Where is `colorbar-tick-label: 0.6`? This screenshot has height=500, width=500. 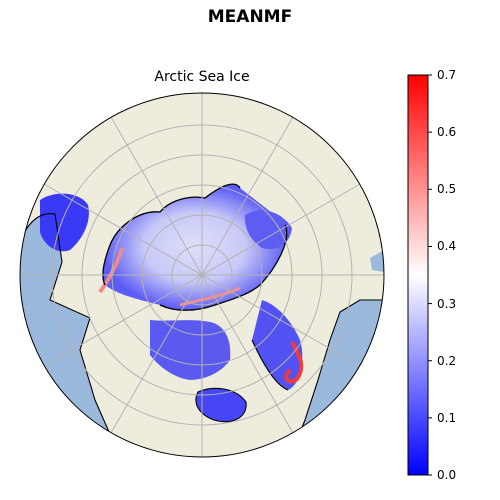
colorbar-tick-label: 0.6 is located at coordinates (447, 132).